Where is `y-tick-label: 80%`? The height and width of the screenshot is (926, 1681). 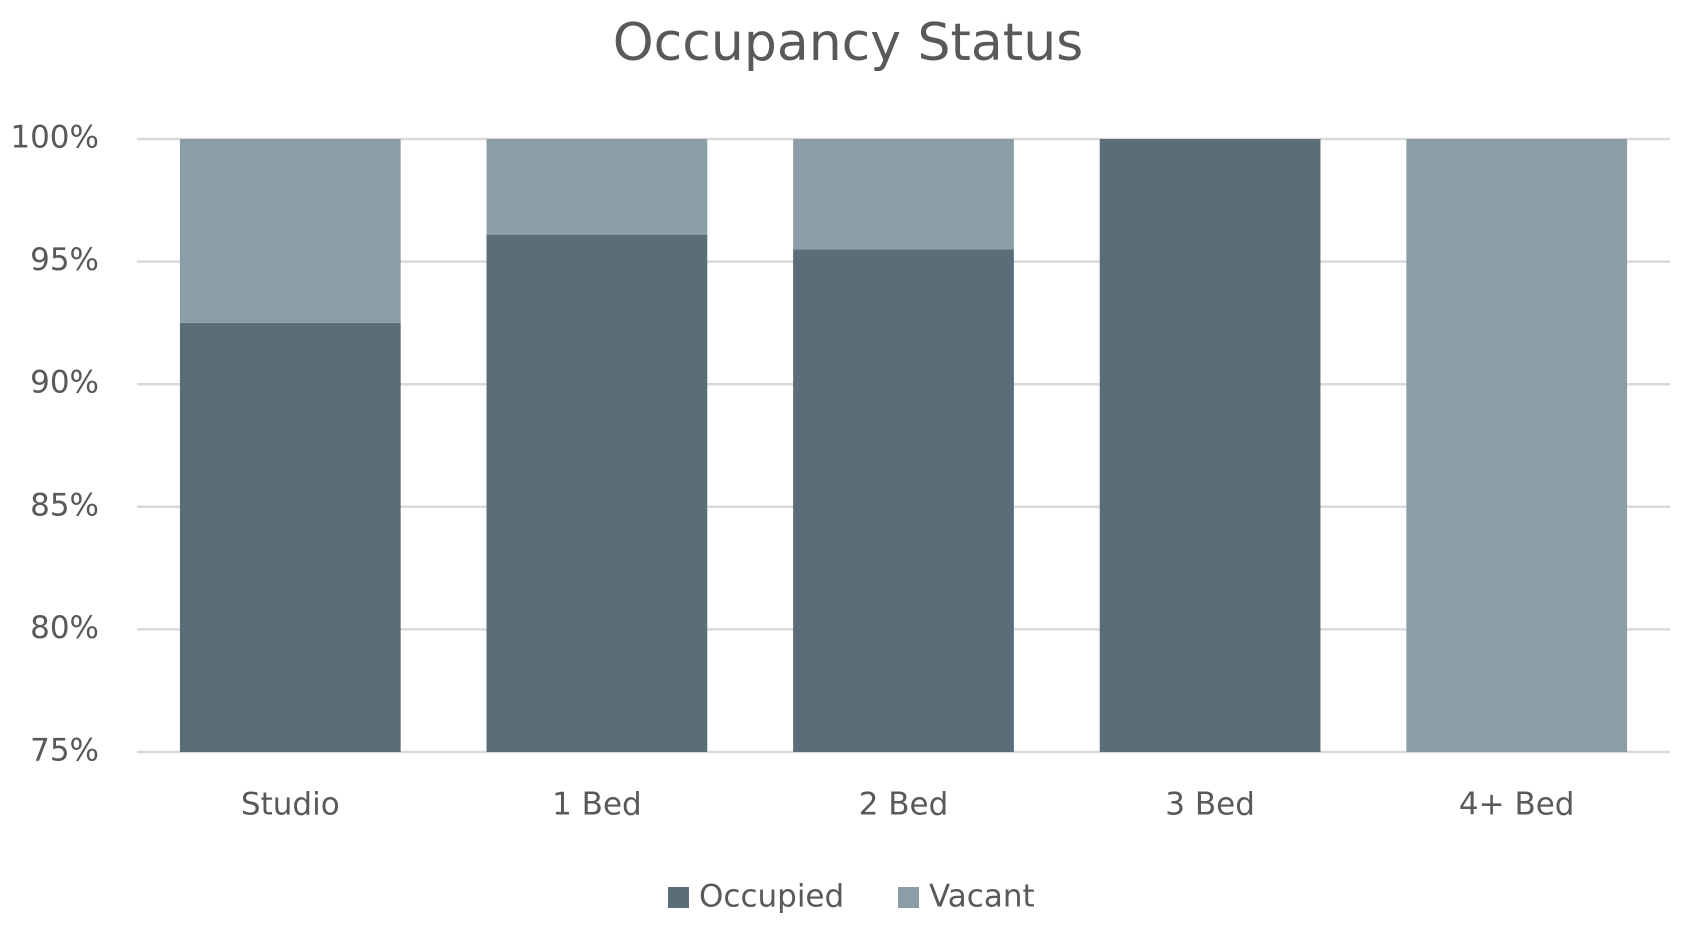
y-tick-label: 80% is located at coordinates (64, 628).